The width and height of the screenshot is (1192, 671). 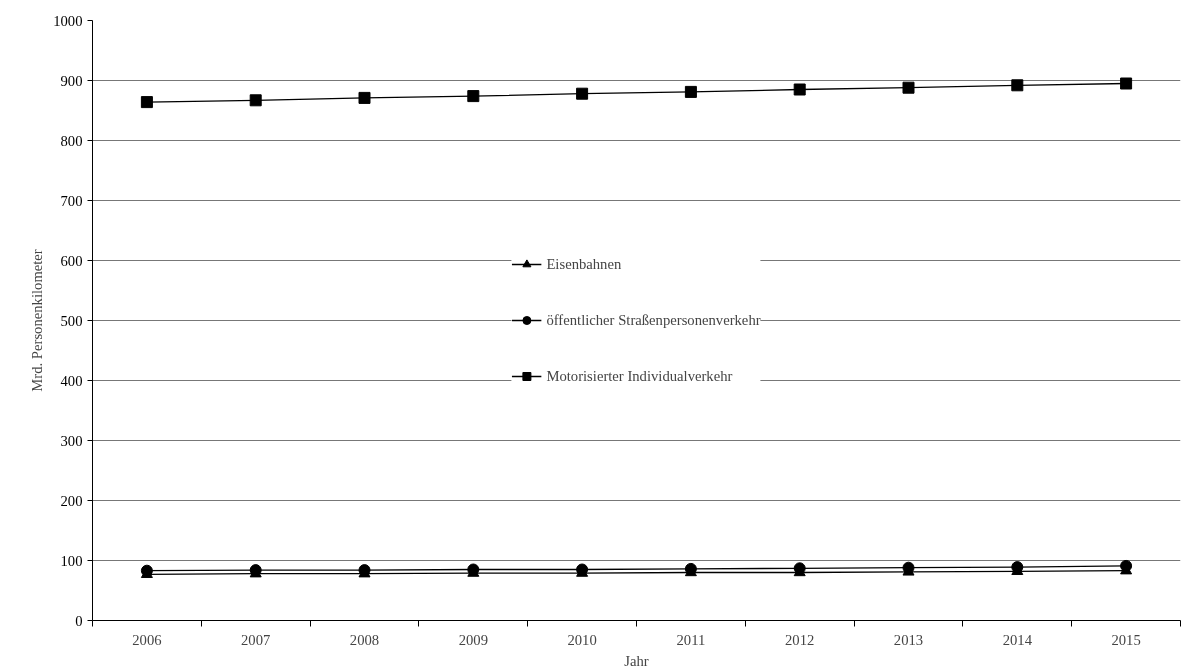 I want to click on y-tick-label: 400, so click(x=71, y=380).